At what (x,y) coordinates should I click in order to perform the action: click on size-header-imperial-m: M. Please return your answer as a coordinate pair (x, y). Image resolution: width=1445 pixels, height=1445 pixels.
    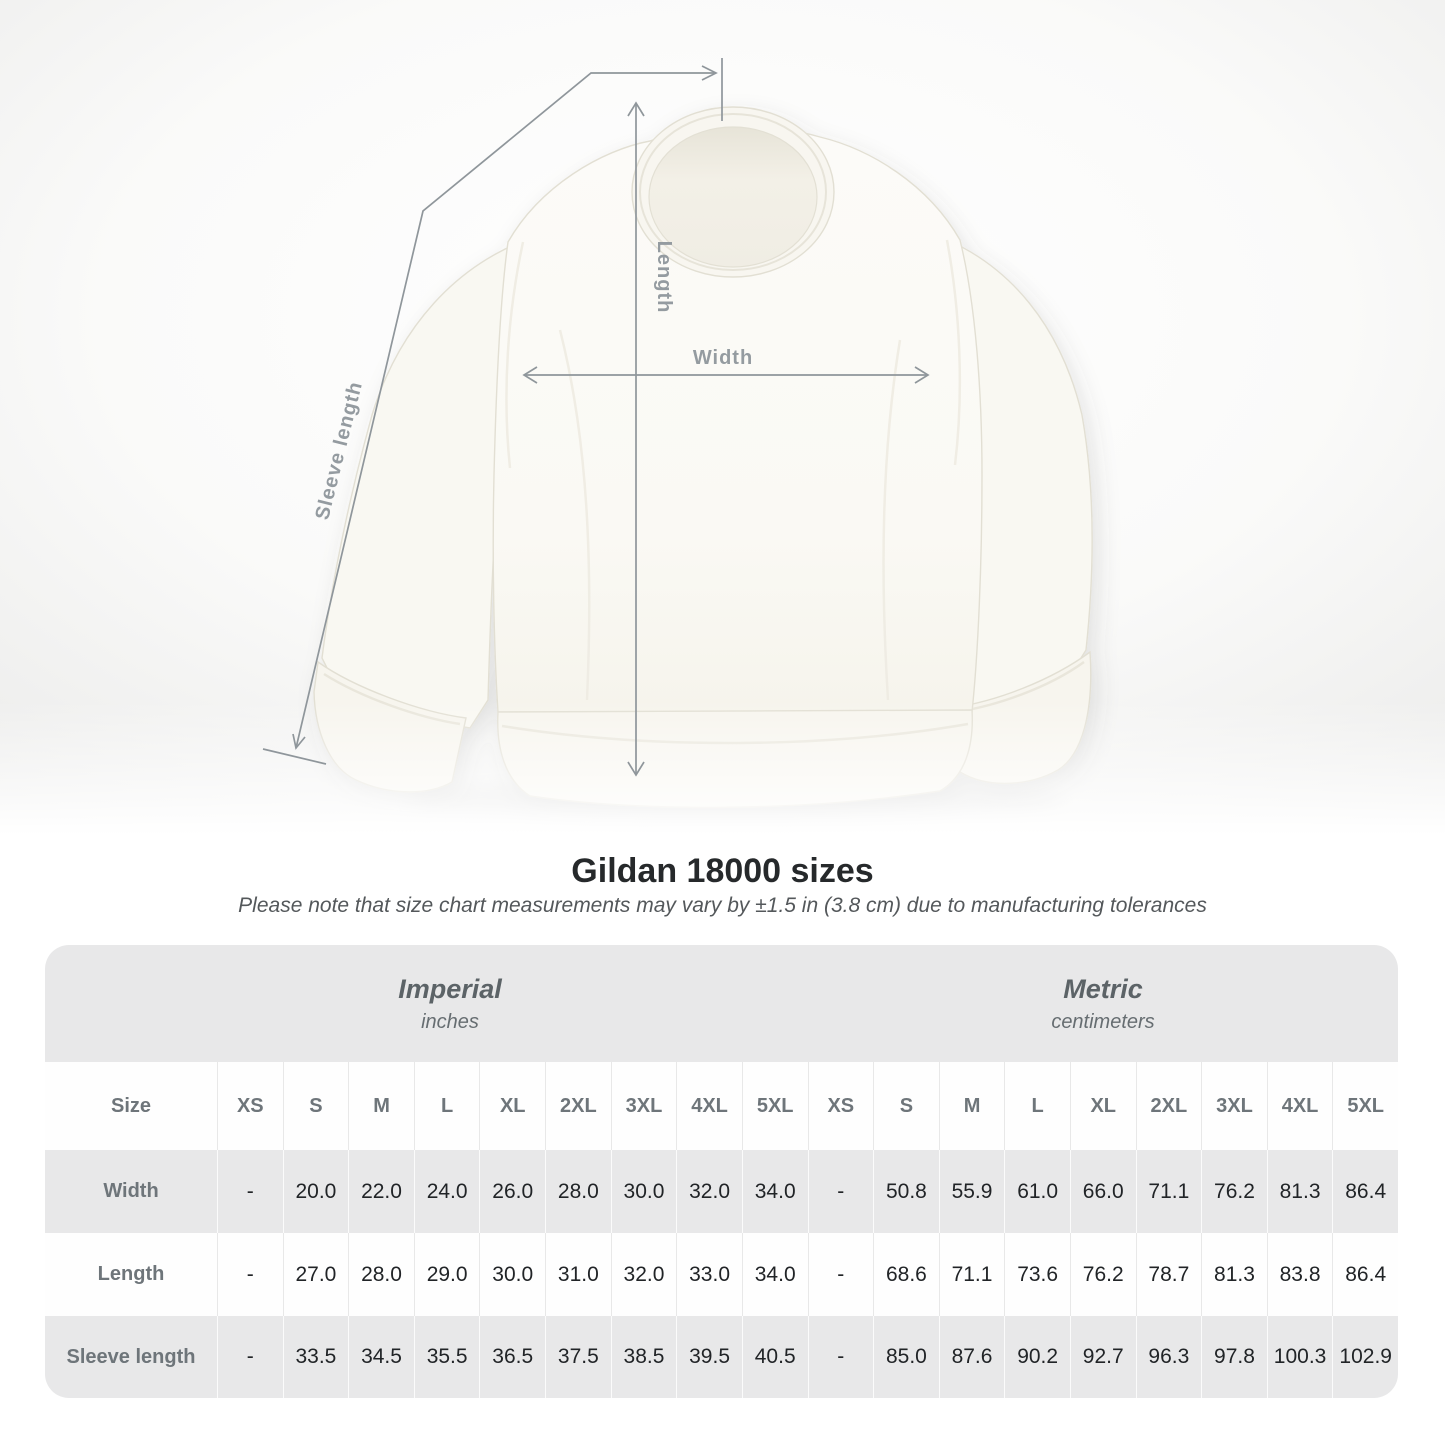
    Looking at the image, I should click on (381, 1106).